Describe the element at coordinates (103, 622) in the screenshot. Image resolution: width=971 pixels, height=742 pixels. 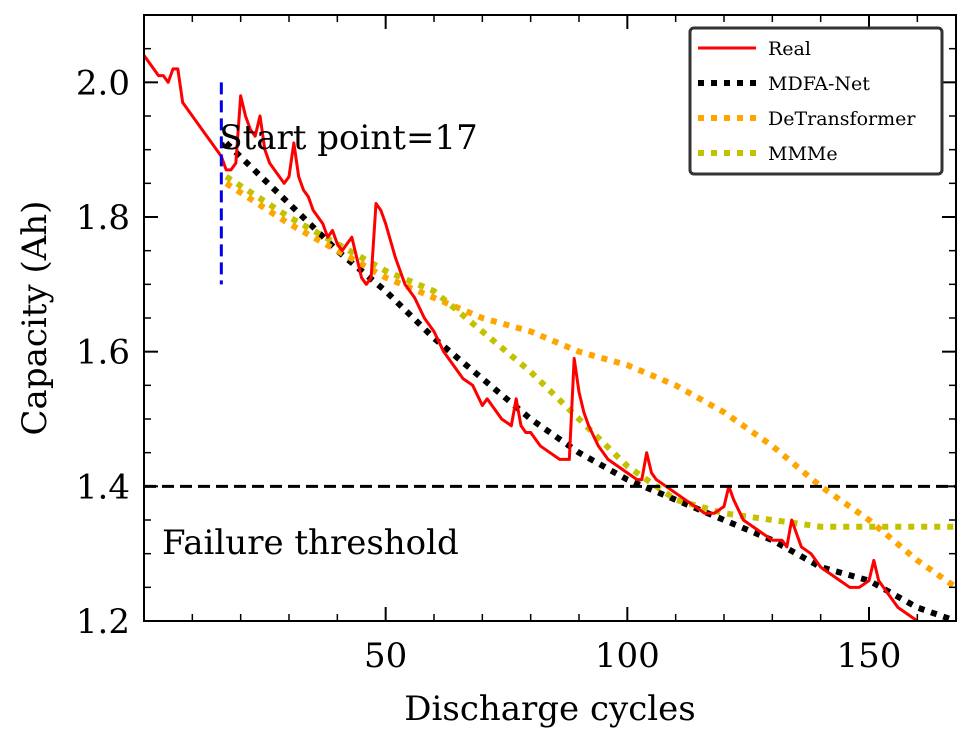
I see `y-tick-label: 1.2` at that location.